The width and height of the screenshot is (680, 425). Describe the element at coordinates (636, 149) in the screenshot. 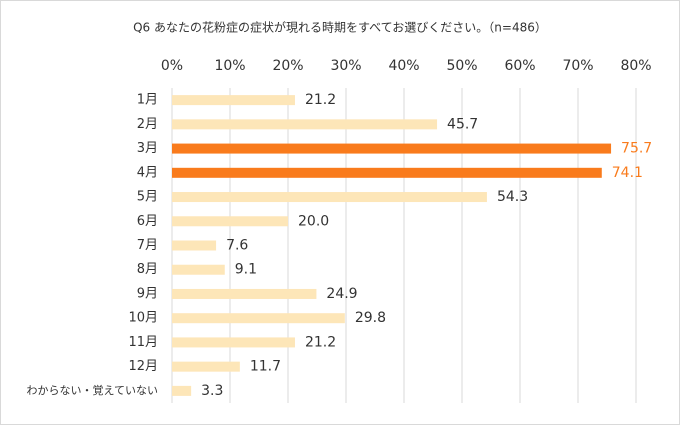

I see `value-label: 75.7` at that location.